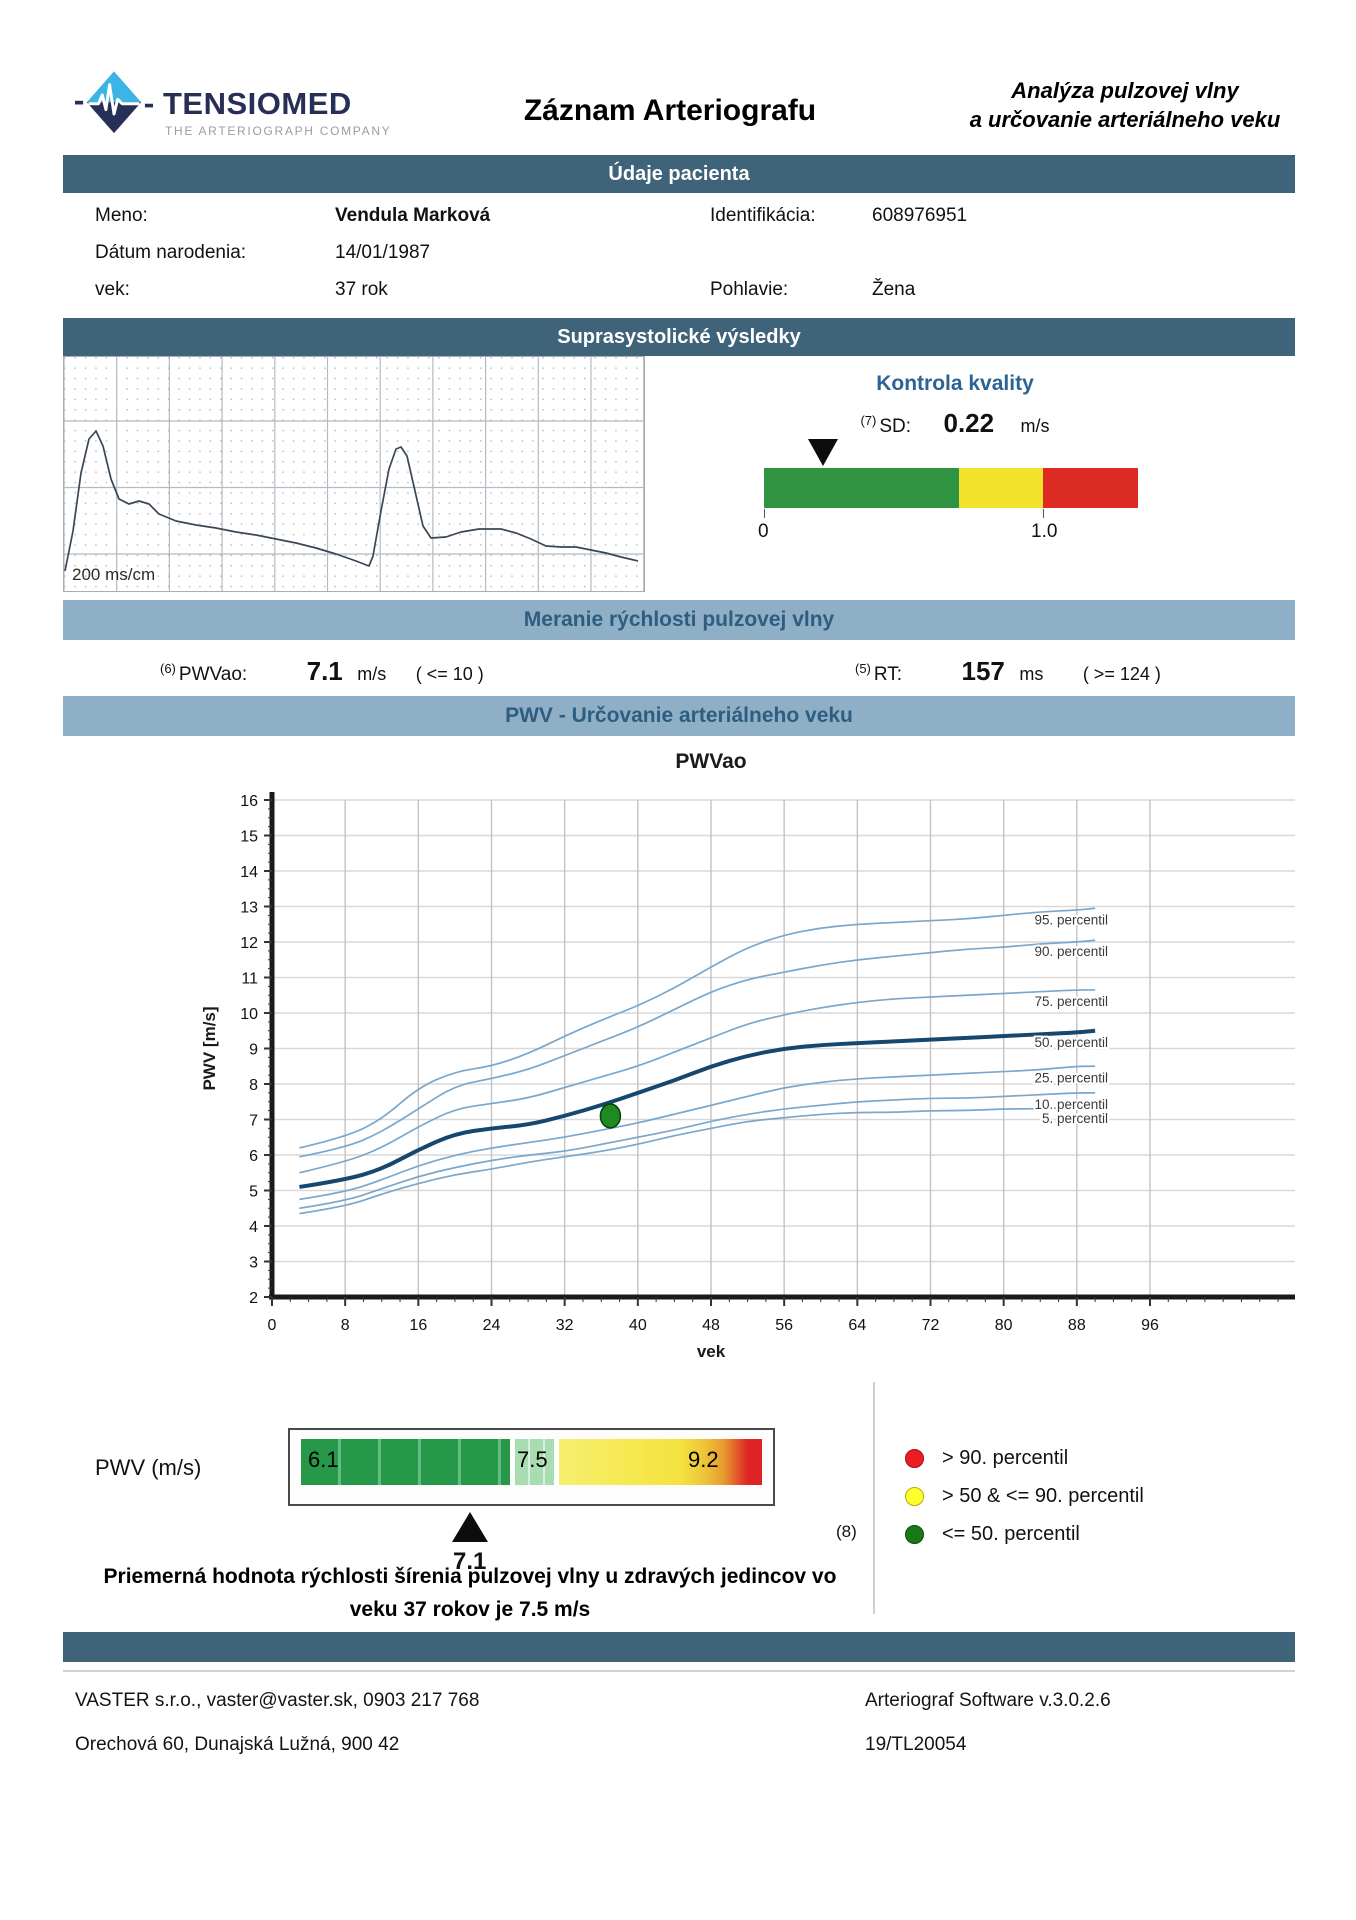 Image resolution: width=1356 pixels, height=1920 pixels. Describe the element at coordinates (888, 674) in the screenshot. I see `rt-label: RT:` at that location.